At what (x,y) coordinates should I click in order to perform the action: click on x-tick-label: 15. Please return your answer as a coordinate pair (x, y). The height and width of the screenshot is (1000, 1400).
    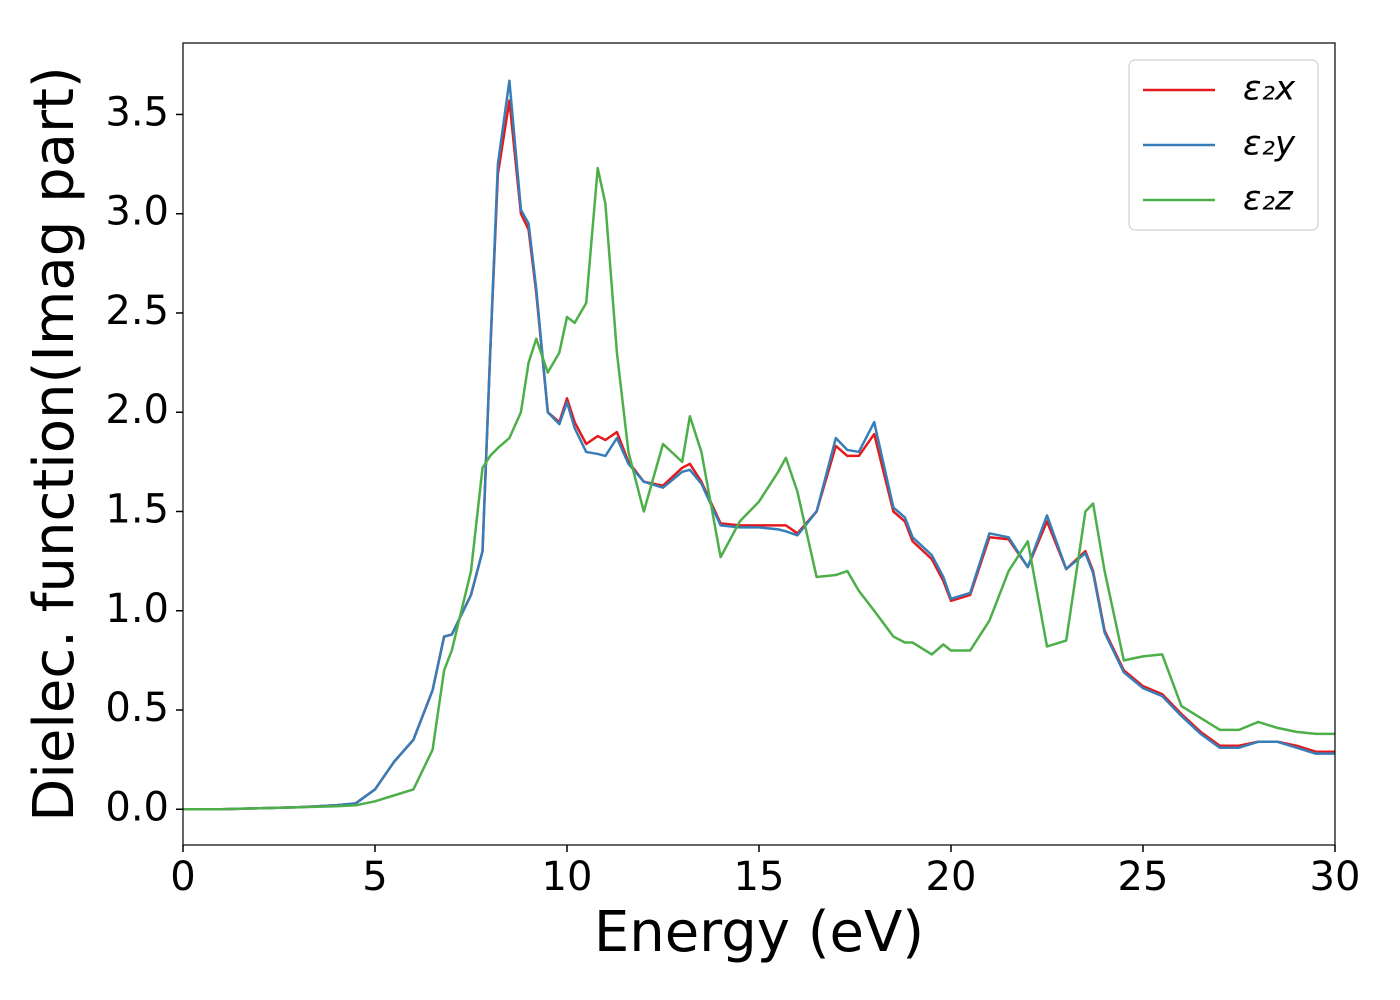
    Looking at the image, I should click on (759, 877).